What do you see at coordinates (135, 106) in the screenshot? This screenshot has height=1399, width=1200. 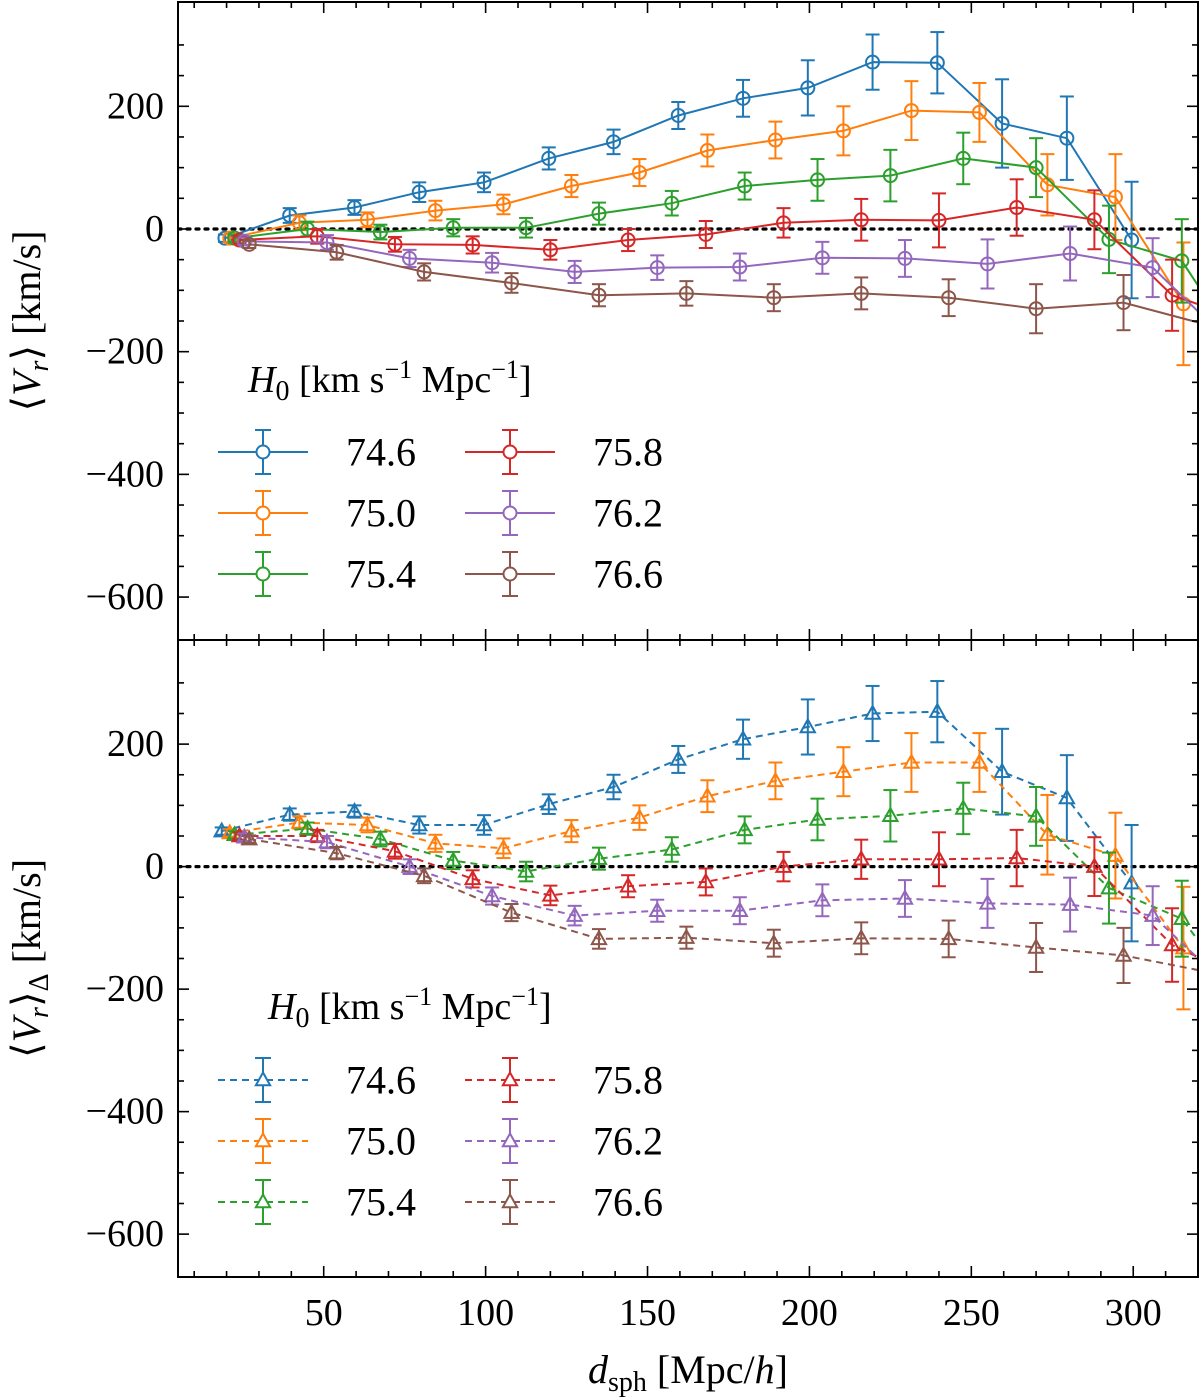 I see `top-y-tick-label: 200` at bounding box center [135, 106].